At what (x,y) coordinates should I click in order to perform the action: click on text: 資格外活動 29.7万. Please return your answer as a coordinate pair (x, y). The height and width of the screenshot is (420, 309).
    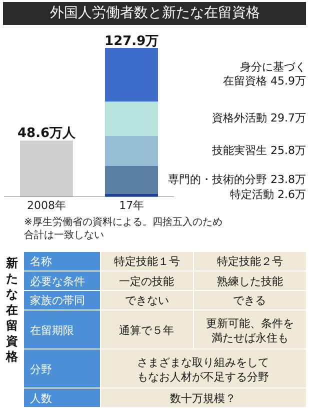
    Looking at the image, I should click on (259, 118).